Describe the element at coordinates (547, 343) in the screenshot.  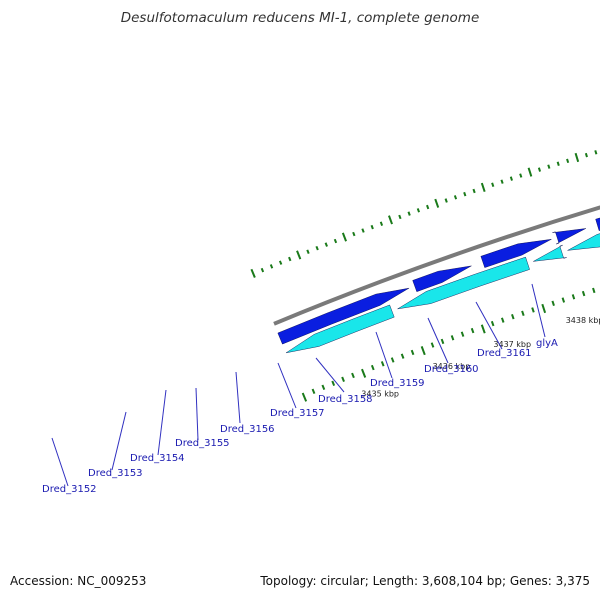
I see `gene-label: glyA` at that location.